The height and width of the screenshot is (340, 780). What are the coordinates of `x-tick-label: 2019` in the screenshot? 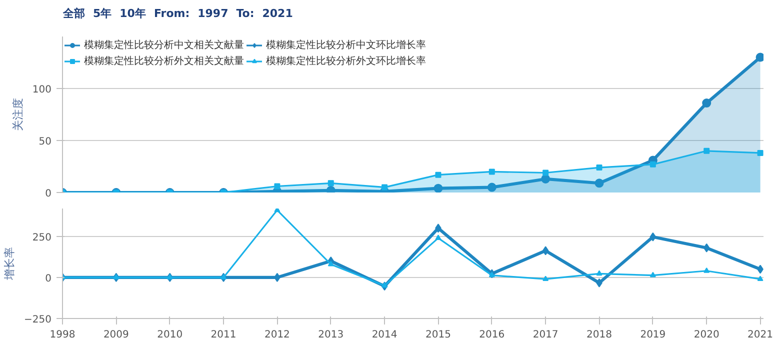 It's located at (653, 335).